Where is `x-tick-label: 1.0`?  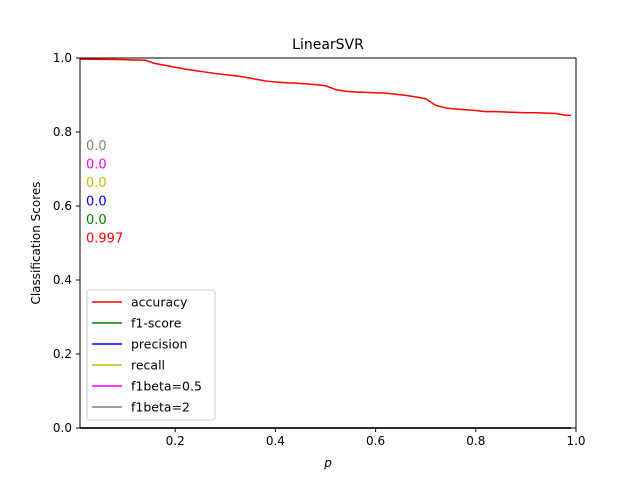
x-tick-label: 1.0 is located at coordinates (575, 441).